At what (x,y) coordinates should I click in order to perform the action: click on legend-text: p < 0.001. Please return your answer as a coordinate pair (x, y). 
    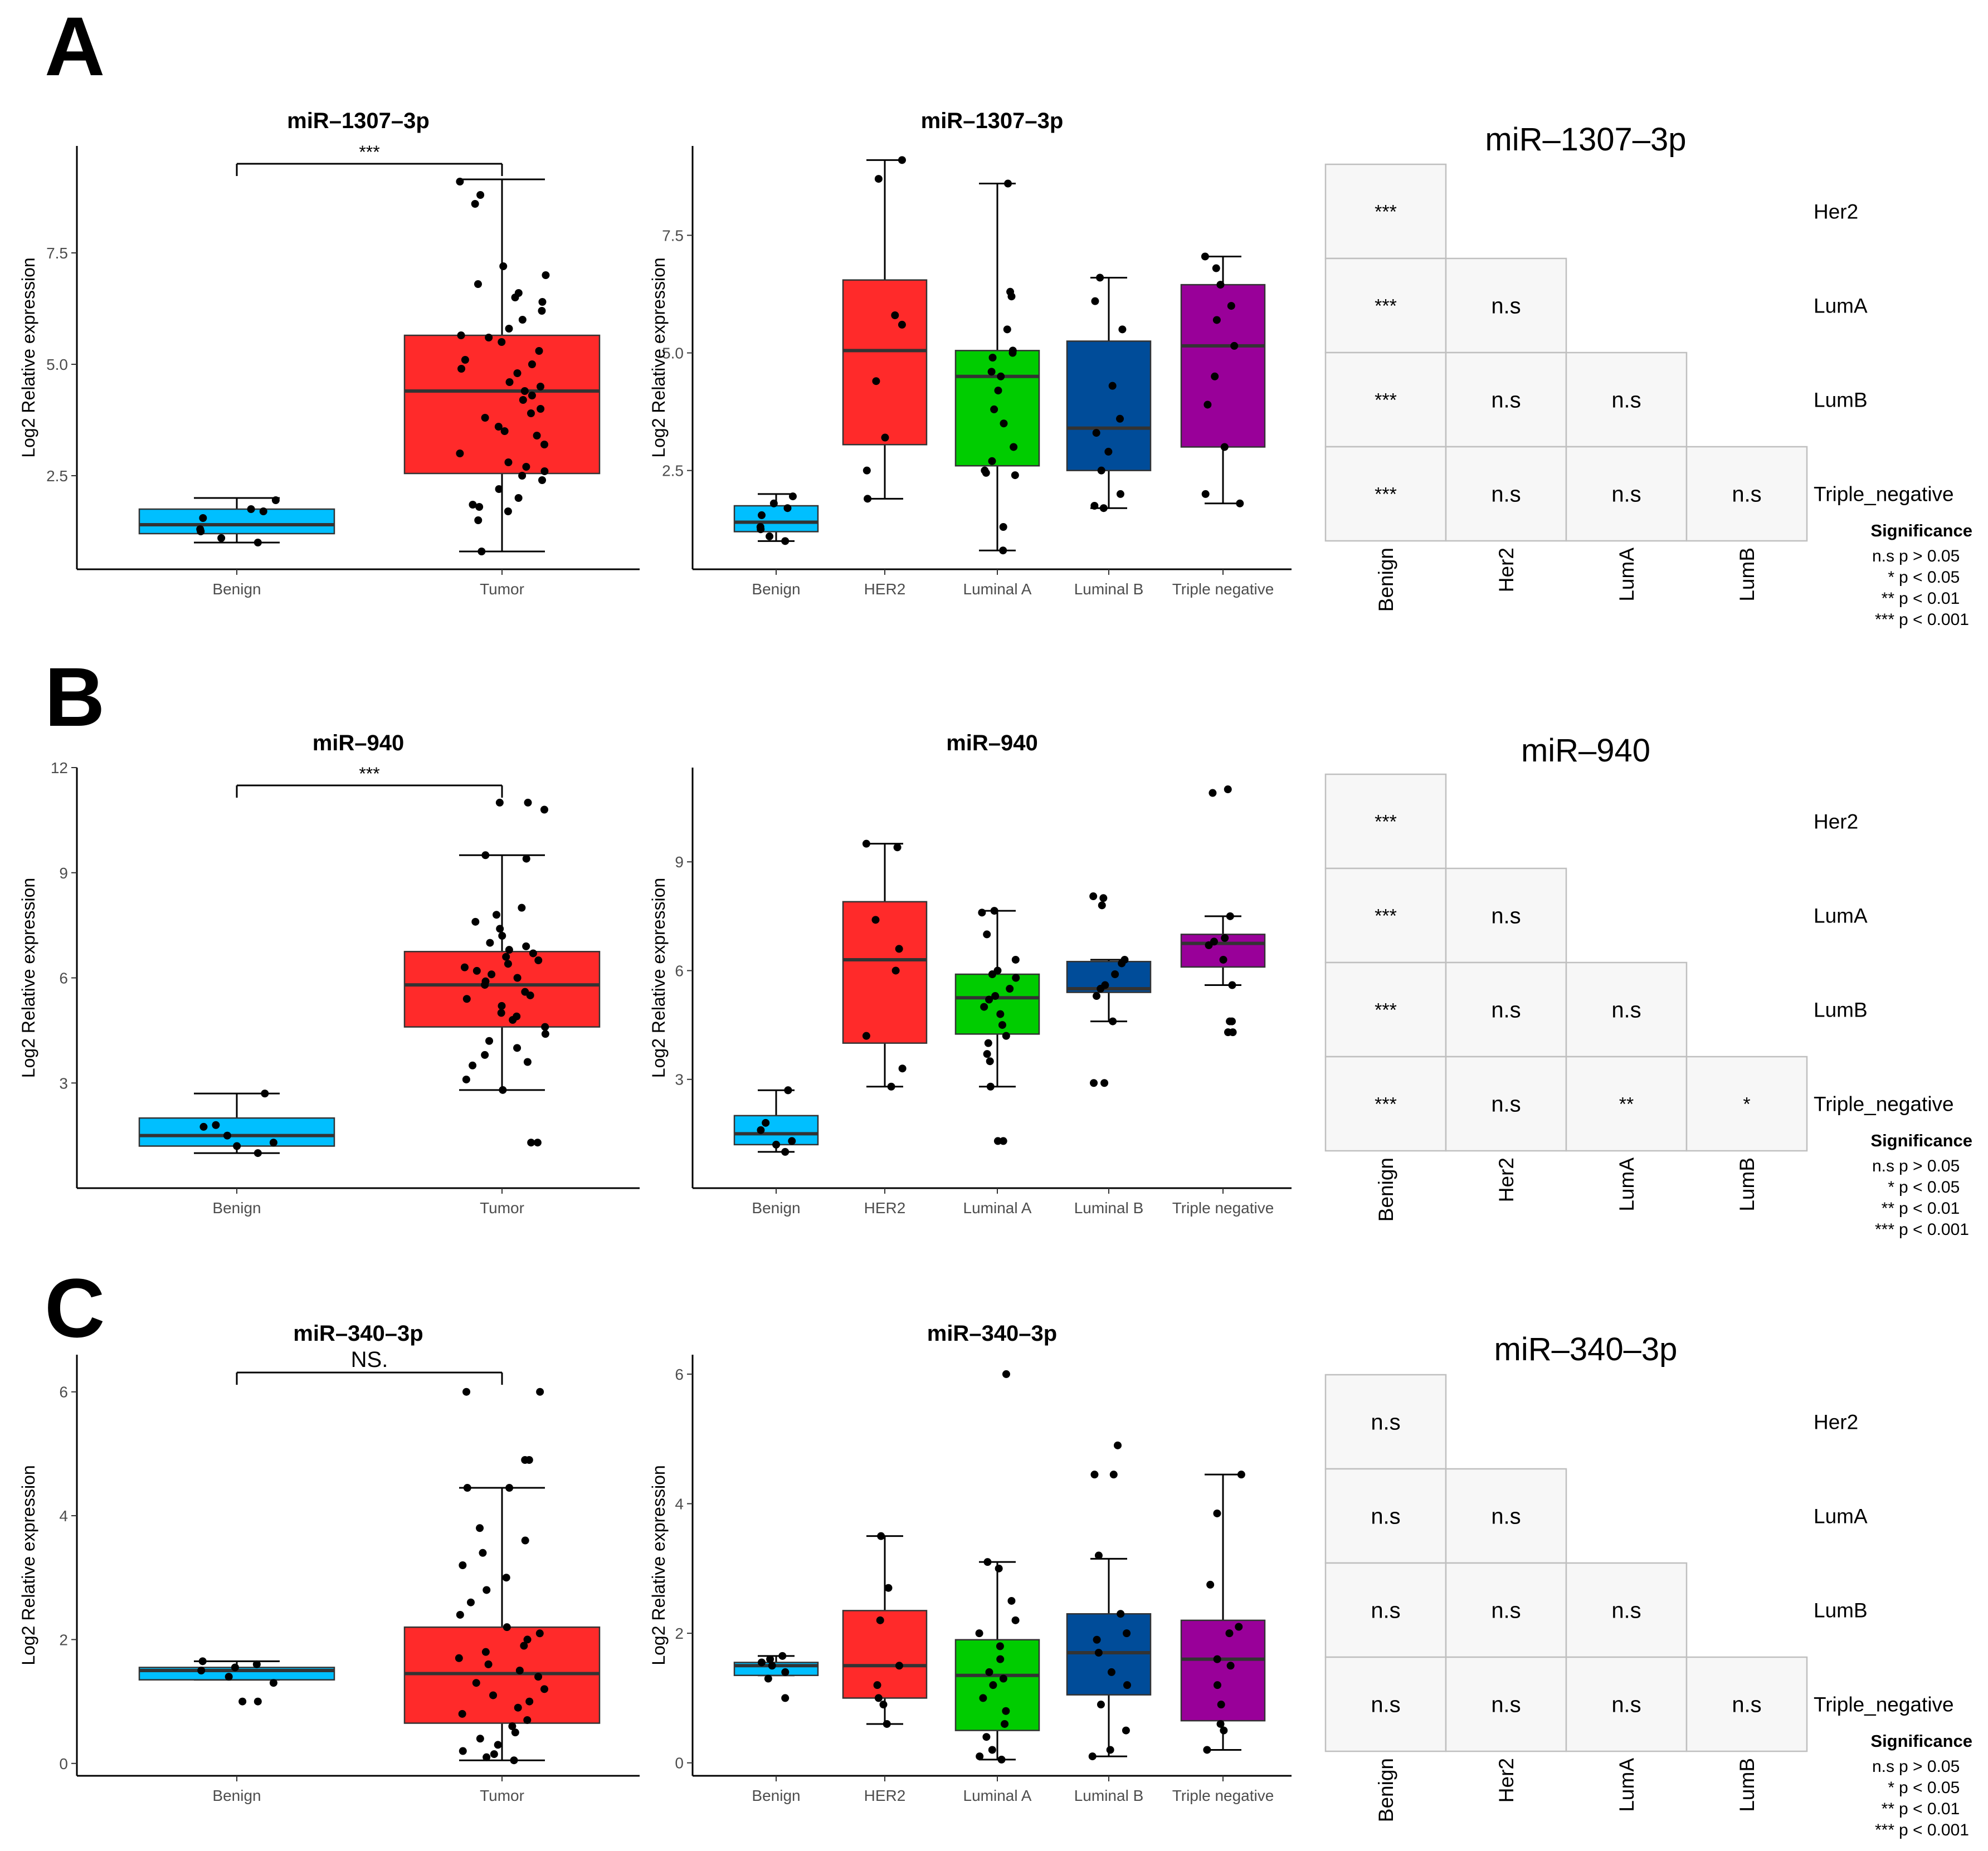
    Looking at the image, I should click on (1934, 620).